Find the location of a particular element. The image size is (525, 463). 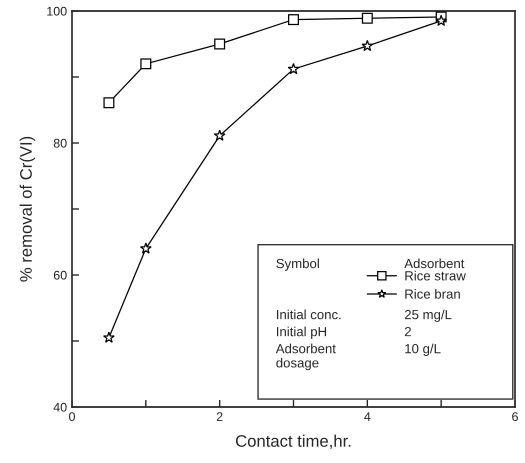

annotation: 2 is located at coordinates (407, 331).